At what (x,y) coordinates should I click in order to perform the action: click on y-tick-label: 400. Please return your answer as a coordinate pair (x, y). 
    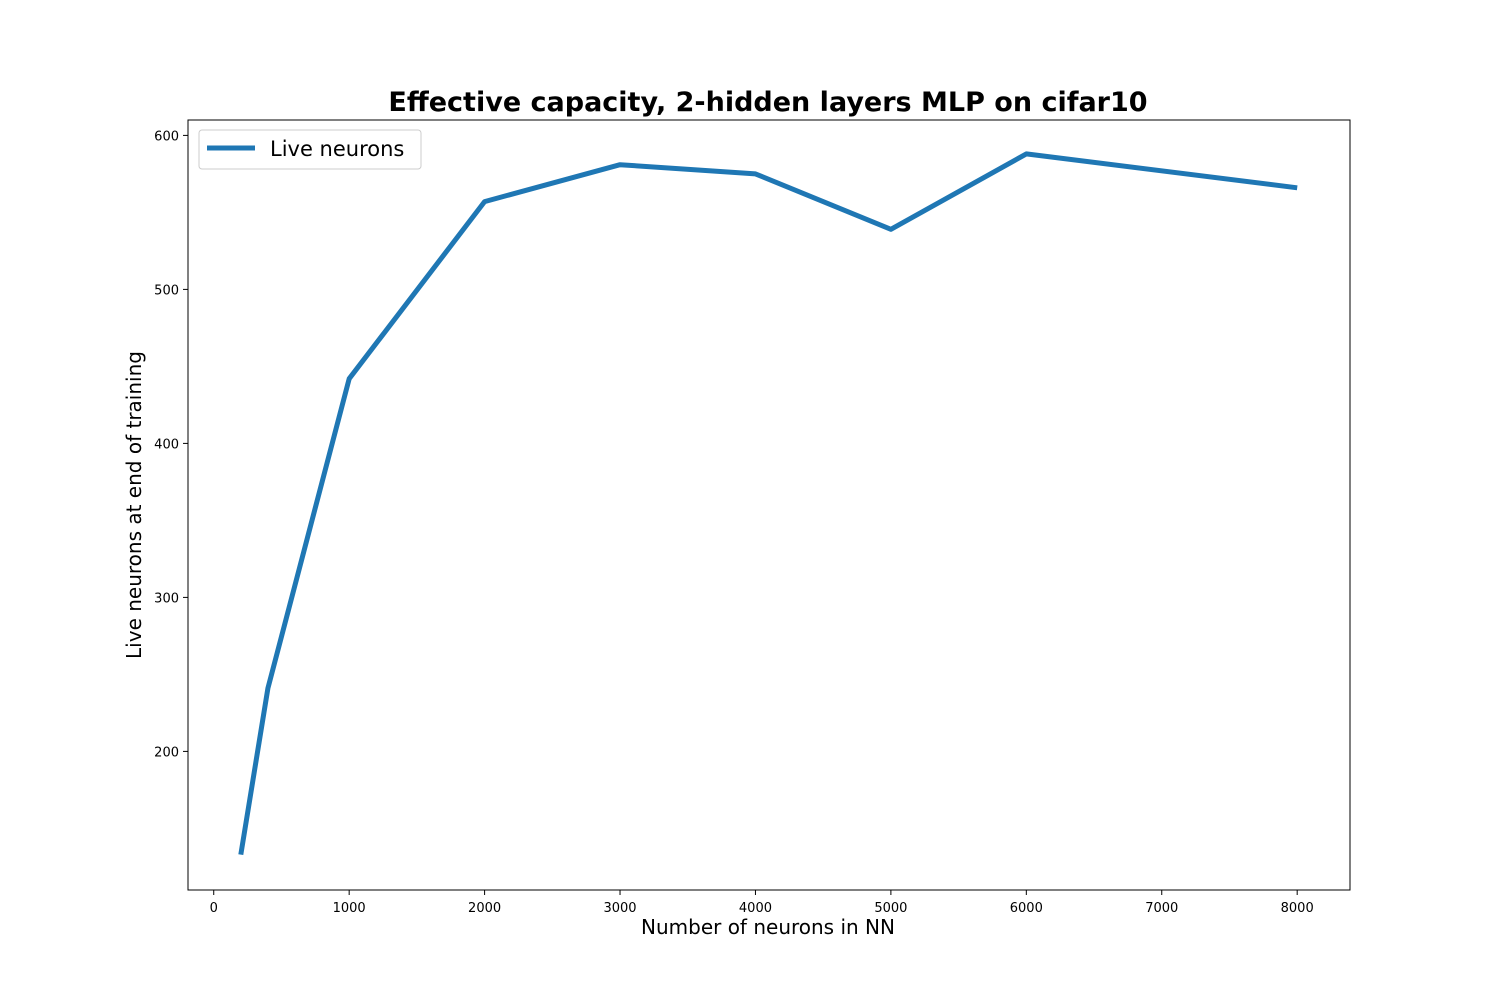
    Looking at the image, I should click on (166, 444).